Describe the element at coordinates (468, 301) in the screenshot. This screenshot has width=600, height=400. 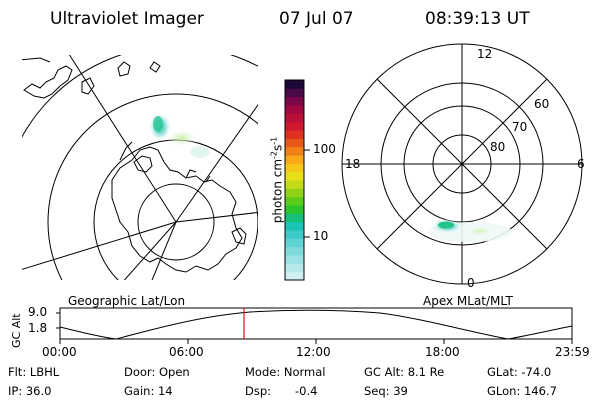
I see `apex-plot-label: Apex MLat/MLT` at that location.